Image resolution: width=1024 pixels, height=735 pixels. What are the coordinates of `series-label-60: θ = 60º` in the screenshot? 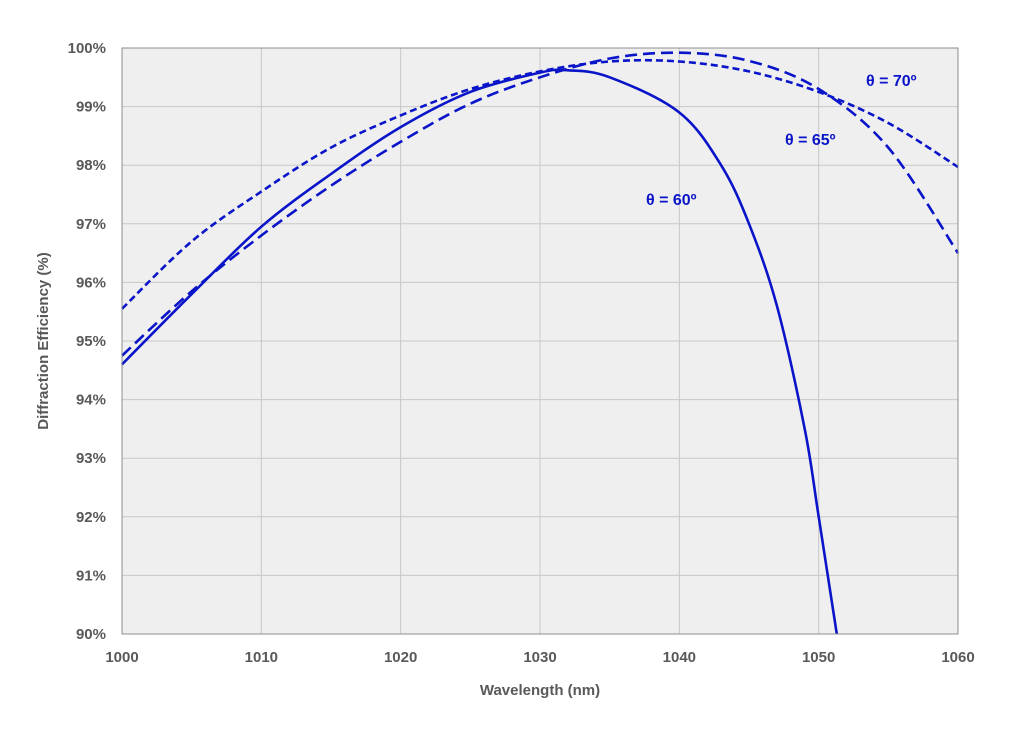 It's located at (671, 200).